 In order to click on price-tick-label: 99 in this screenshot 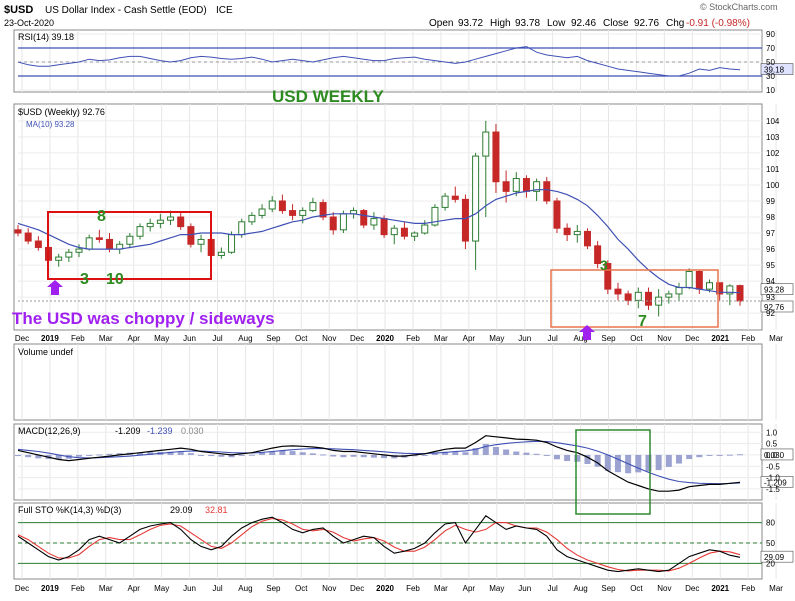, I will do `click(770, 201)`.